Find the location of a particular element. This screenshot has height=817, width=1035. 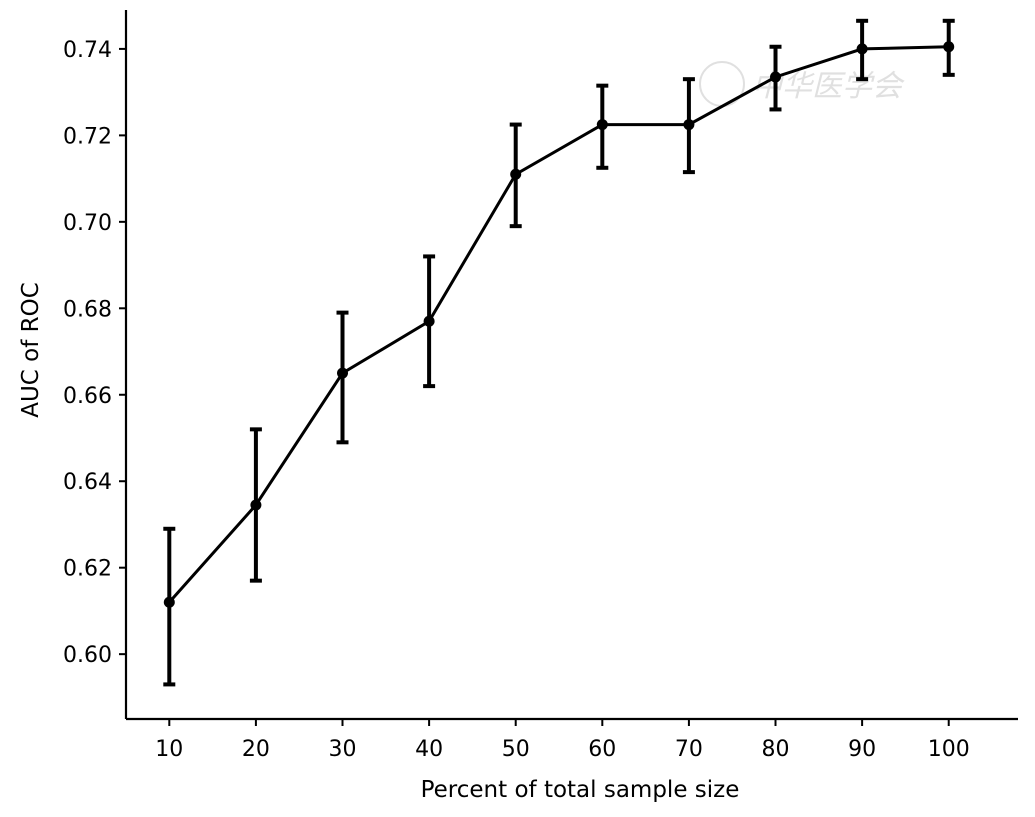

x-axis-label: Percent of total sample size is located at coordinates (580, 790).